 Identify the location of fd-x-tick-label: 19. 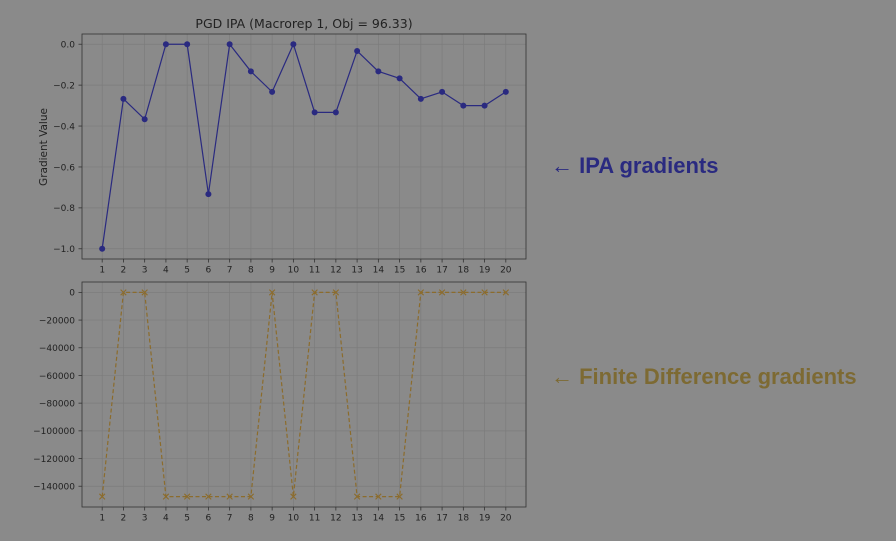
(485, 519).